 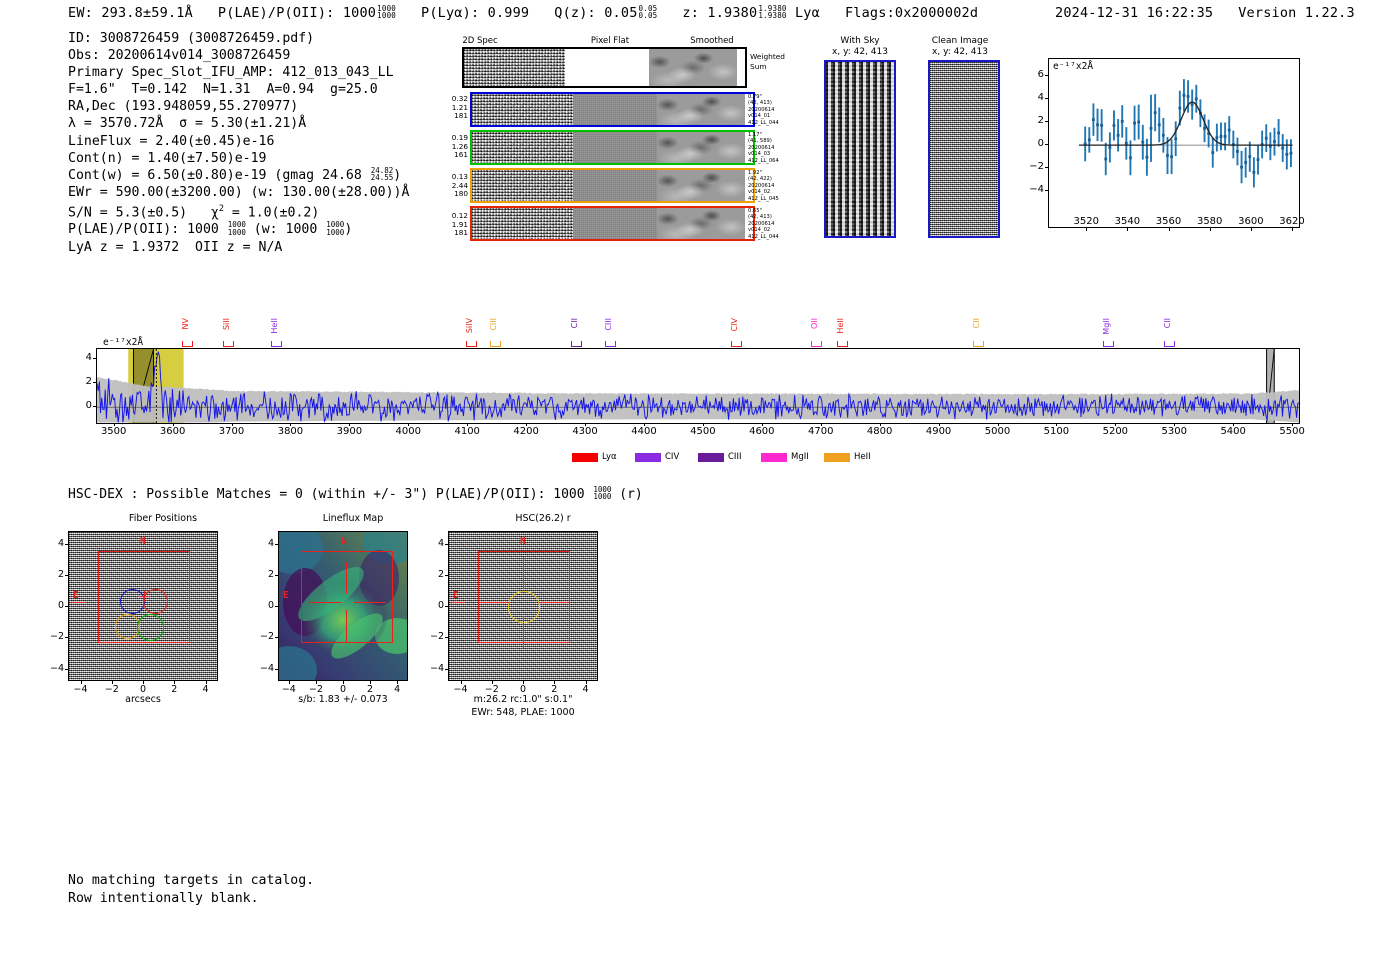 I want to click on line-profile-ytick: 0, so click(x=1040, y=144).